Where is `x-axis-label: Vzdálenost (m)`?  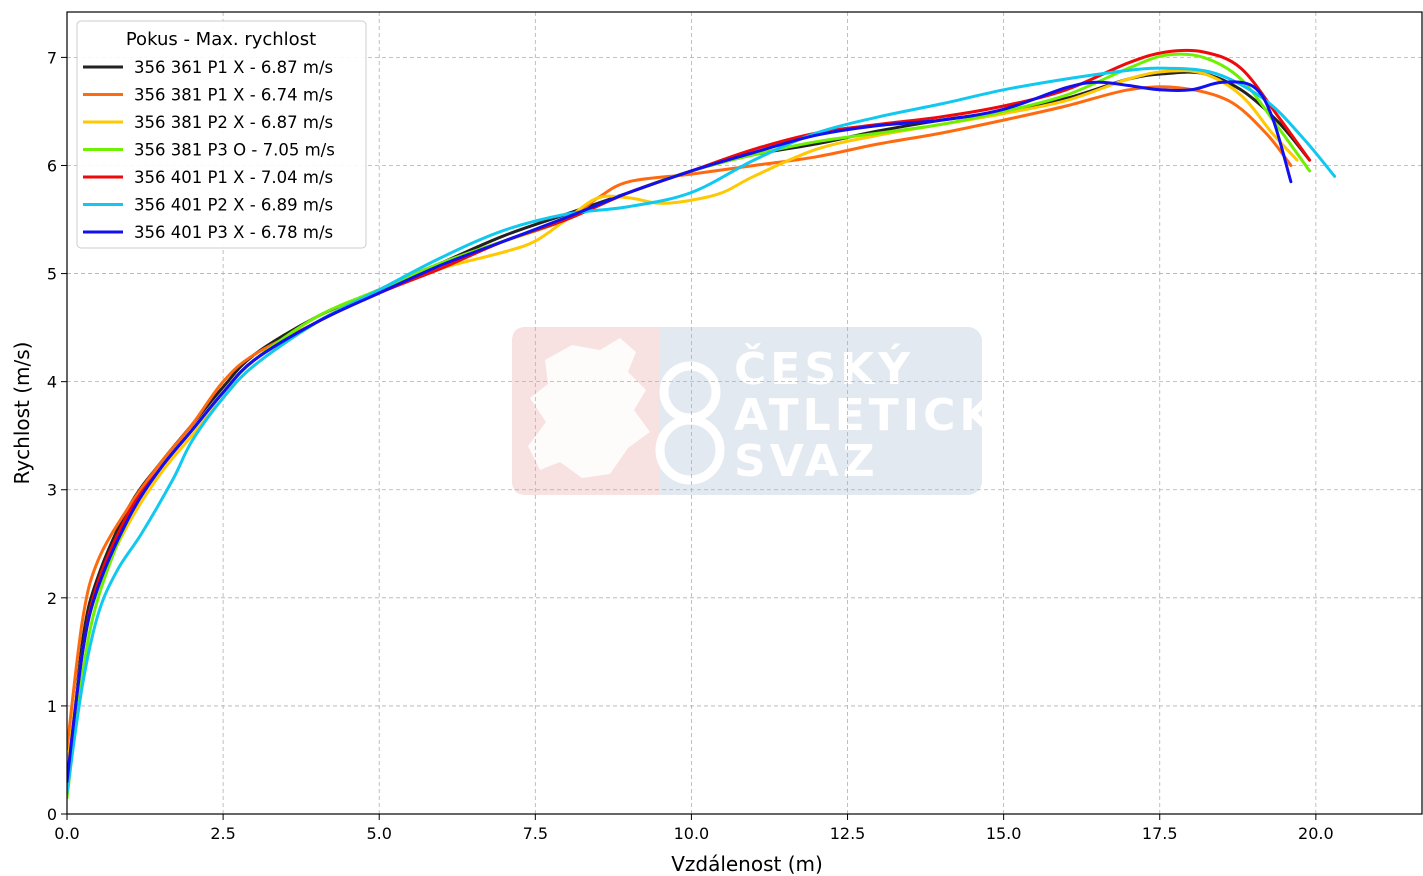 x-axis-label: Vzdálenost (m) is located at coordinates (747, 864).